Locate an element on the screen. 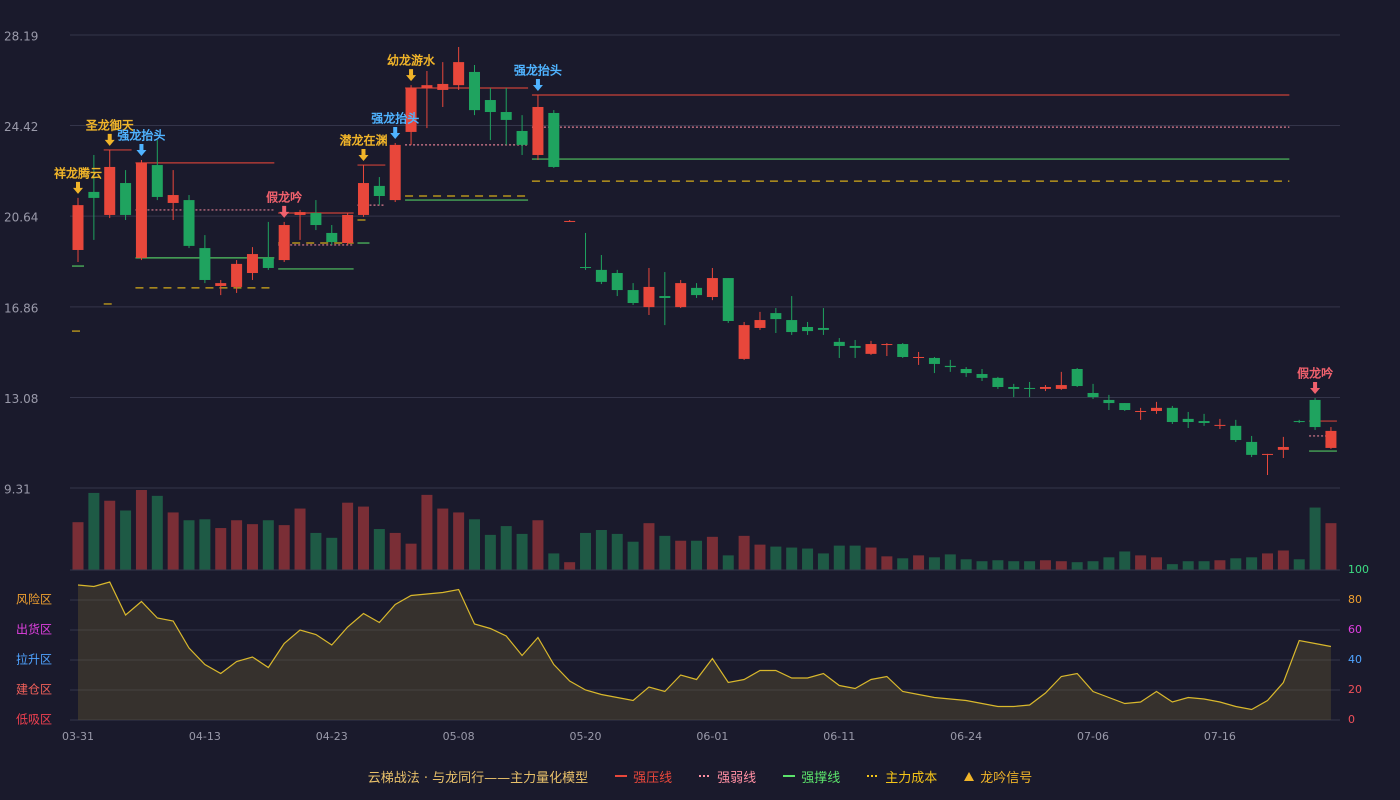 This screenshot has width=1400, height=800. y-tick-label: 80 is located at coordinates (1355, 599).